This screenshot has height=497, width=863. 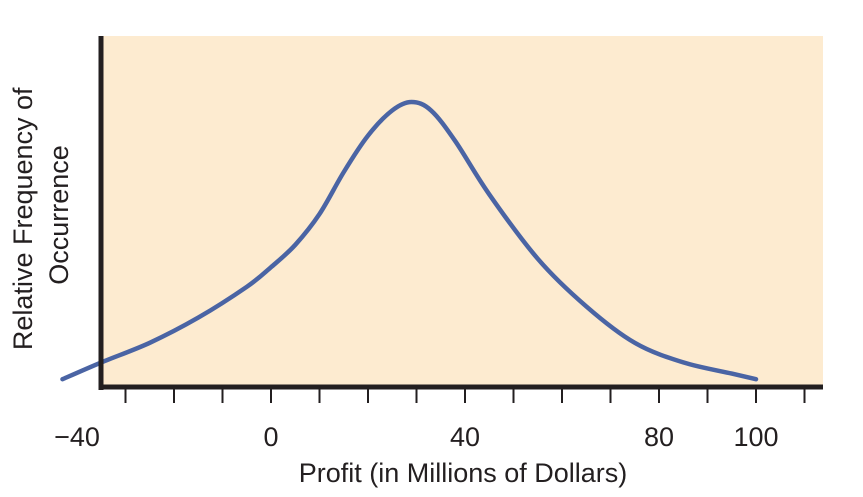 What do you see at coordinates (755, 437) in the screenshot?
I see `x-tick-label: 100` at bounding box center [755, 437].